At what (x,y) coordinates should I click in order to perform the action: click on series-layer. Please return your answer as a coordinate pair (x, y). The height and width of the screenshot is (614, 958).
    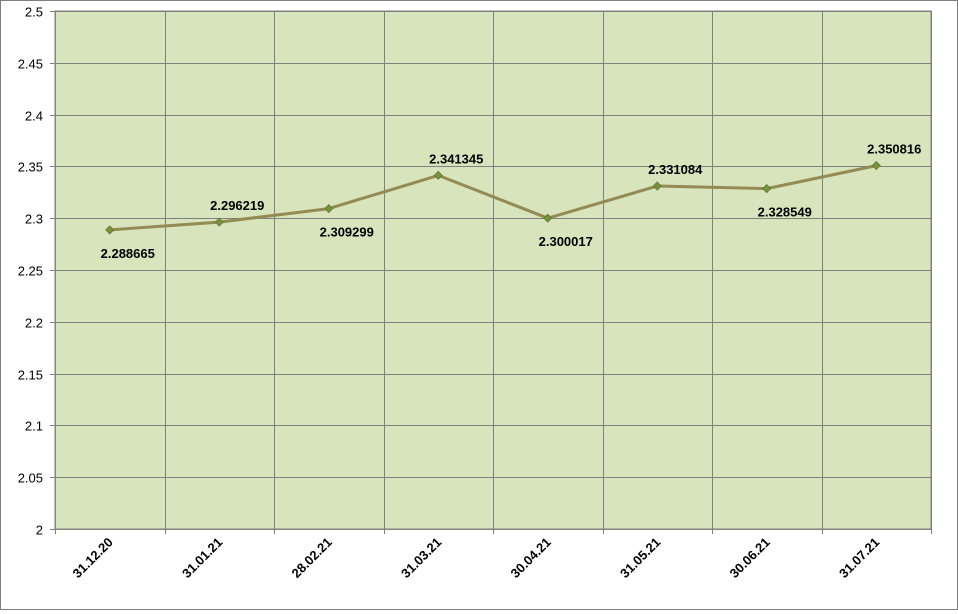
    Looking at the image, I should click on (493, 197).